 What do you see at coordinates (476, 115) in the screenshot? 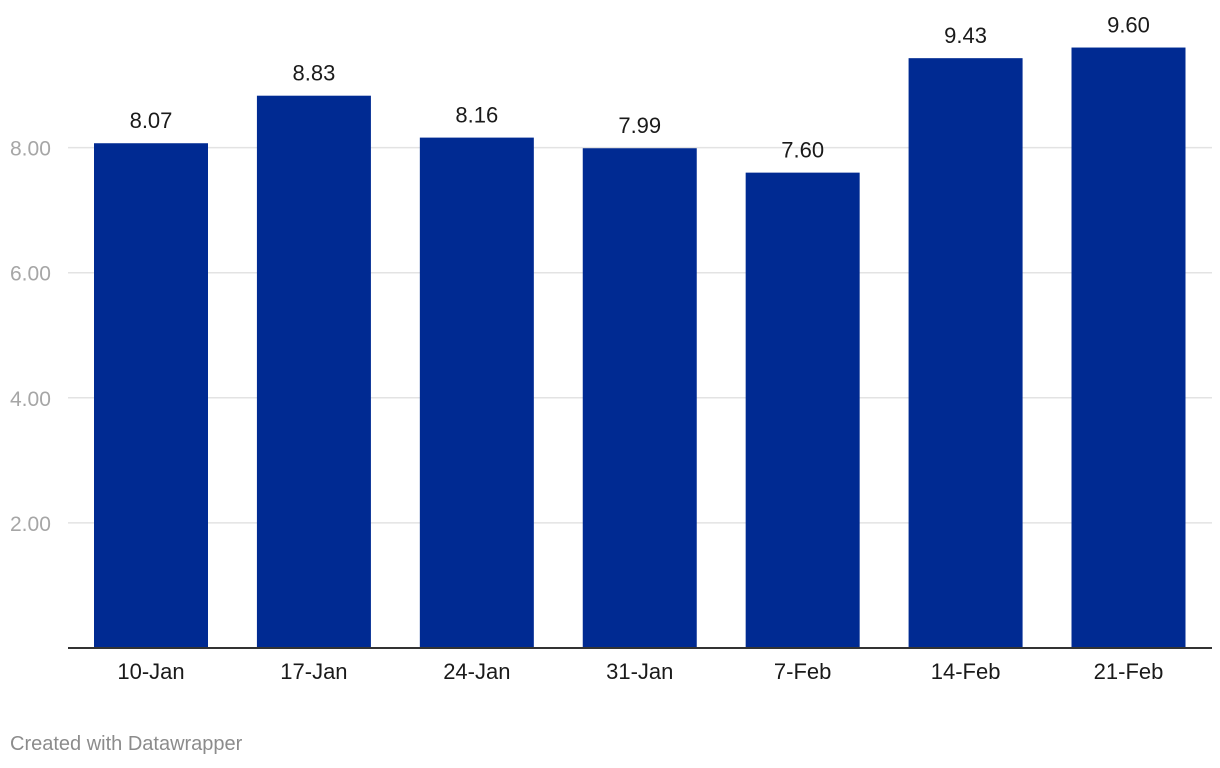
I see `data-label: 8.16` at bounding box center [476, 115].